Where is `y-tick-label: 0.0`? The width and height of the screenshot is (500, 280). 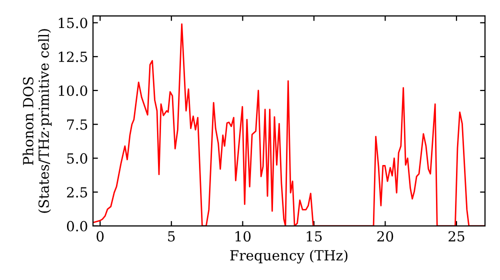
y-tick-label: 0.0 is located at coordinates (77, 226).